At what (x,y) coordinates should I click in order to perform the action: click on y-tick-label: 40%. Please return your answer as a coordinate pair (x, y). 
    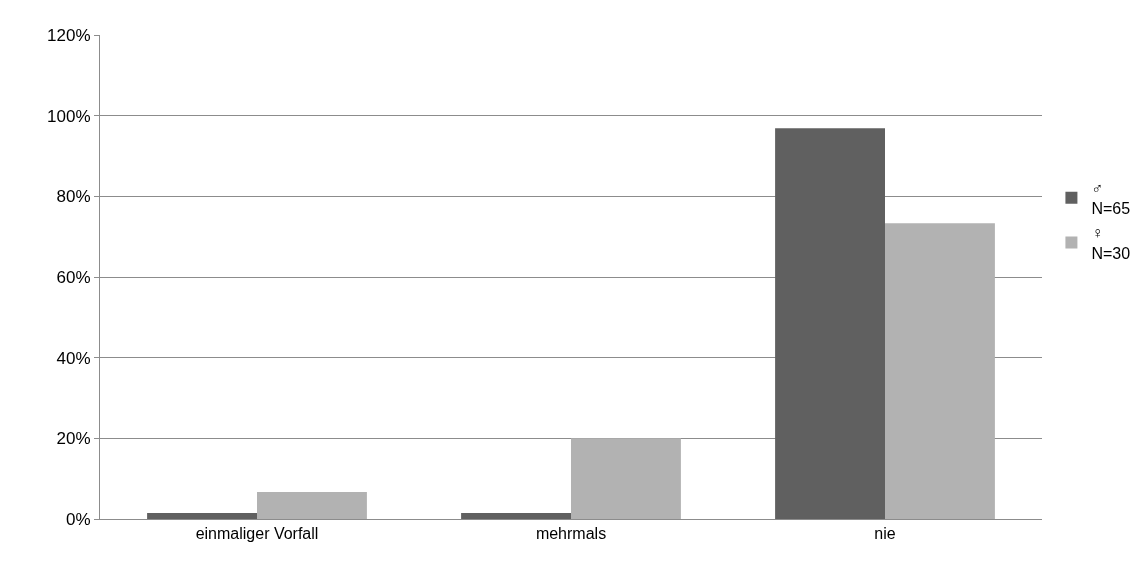
    Looking at the image, I should click on (73, 358).